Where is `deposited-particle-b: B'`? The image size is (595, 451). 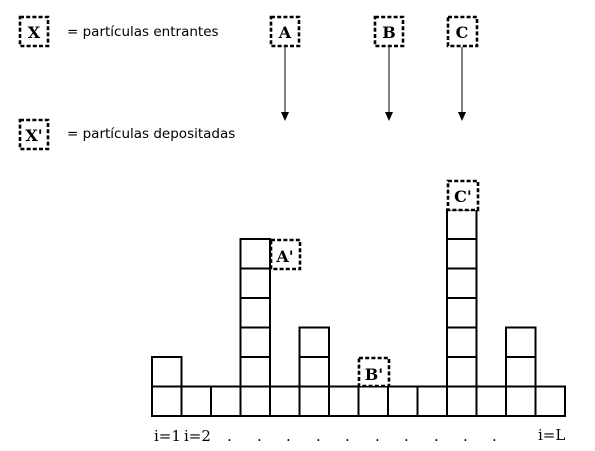
deposited-particle-b: B' is located at coordinates (374, 372).